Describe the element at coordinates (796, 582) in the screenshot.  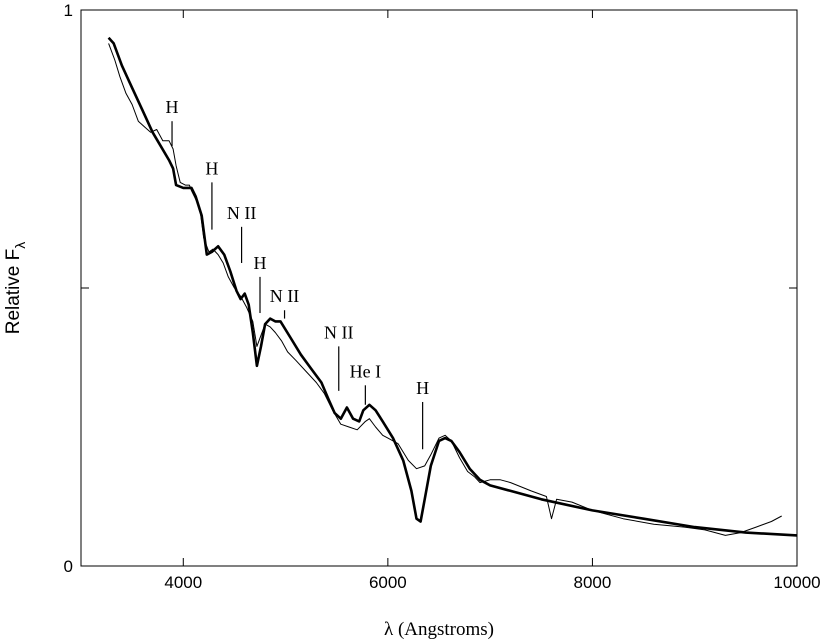
I see `x-tick-label: 10000` at that location.